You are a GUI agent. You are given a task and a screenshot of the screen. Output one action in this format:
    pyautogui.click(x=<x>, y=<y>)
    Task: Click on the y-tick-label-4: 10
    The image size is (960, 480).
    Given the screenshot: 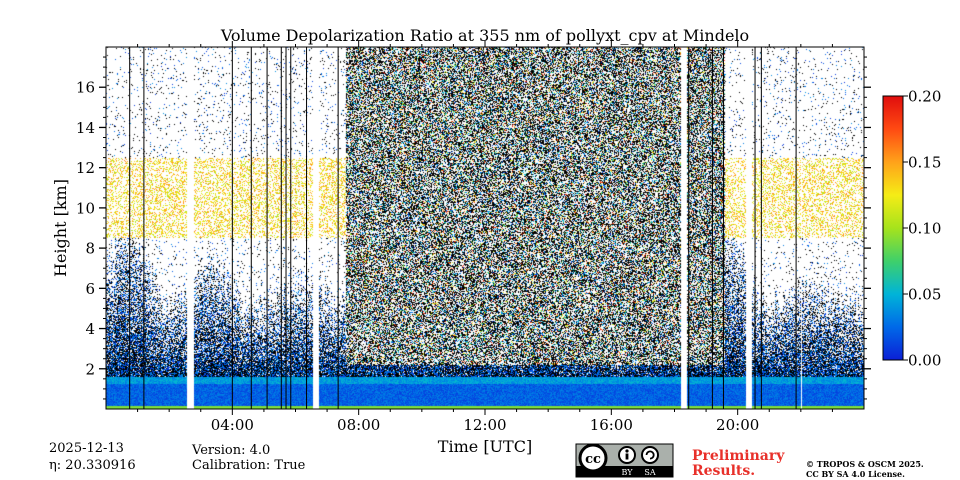 What is the action you would take?
    pyautogui.click(x=85, y=208)
    